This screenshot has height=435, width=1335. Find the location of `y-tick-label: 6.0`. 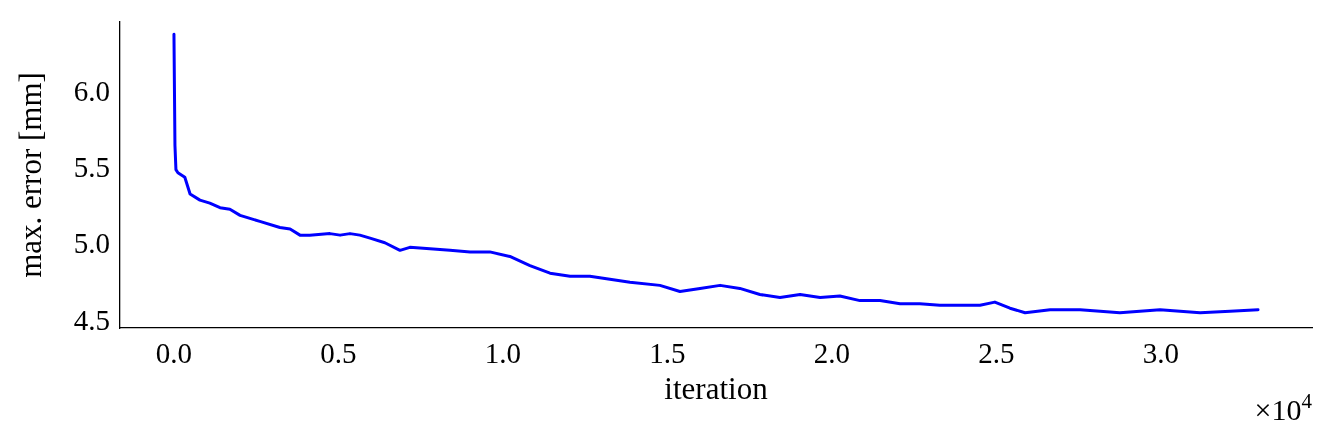

y-tick-label: 6.0 is located at coordinates (91, 91).